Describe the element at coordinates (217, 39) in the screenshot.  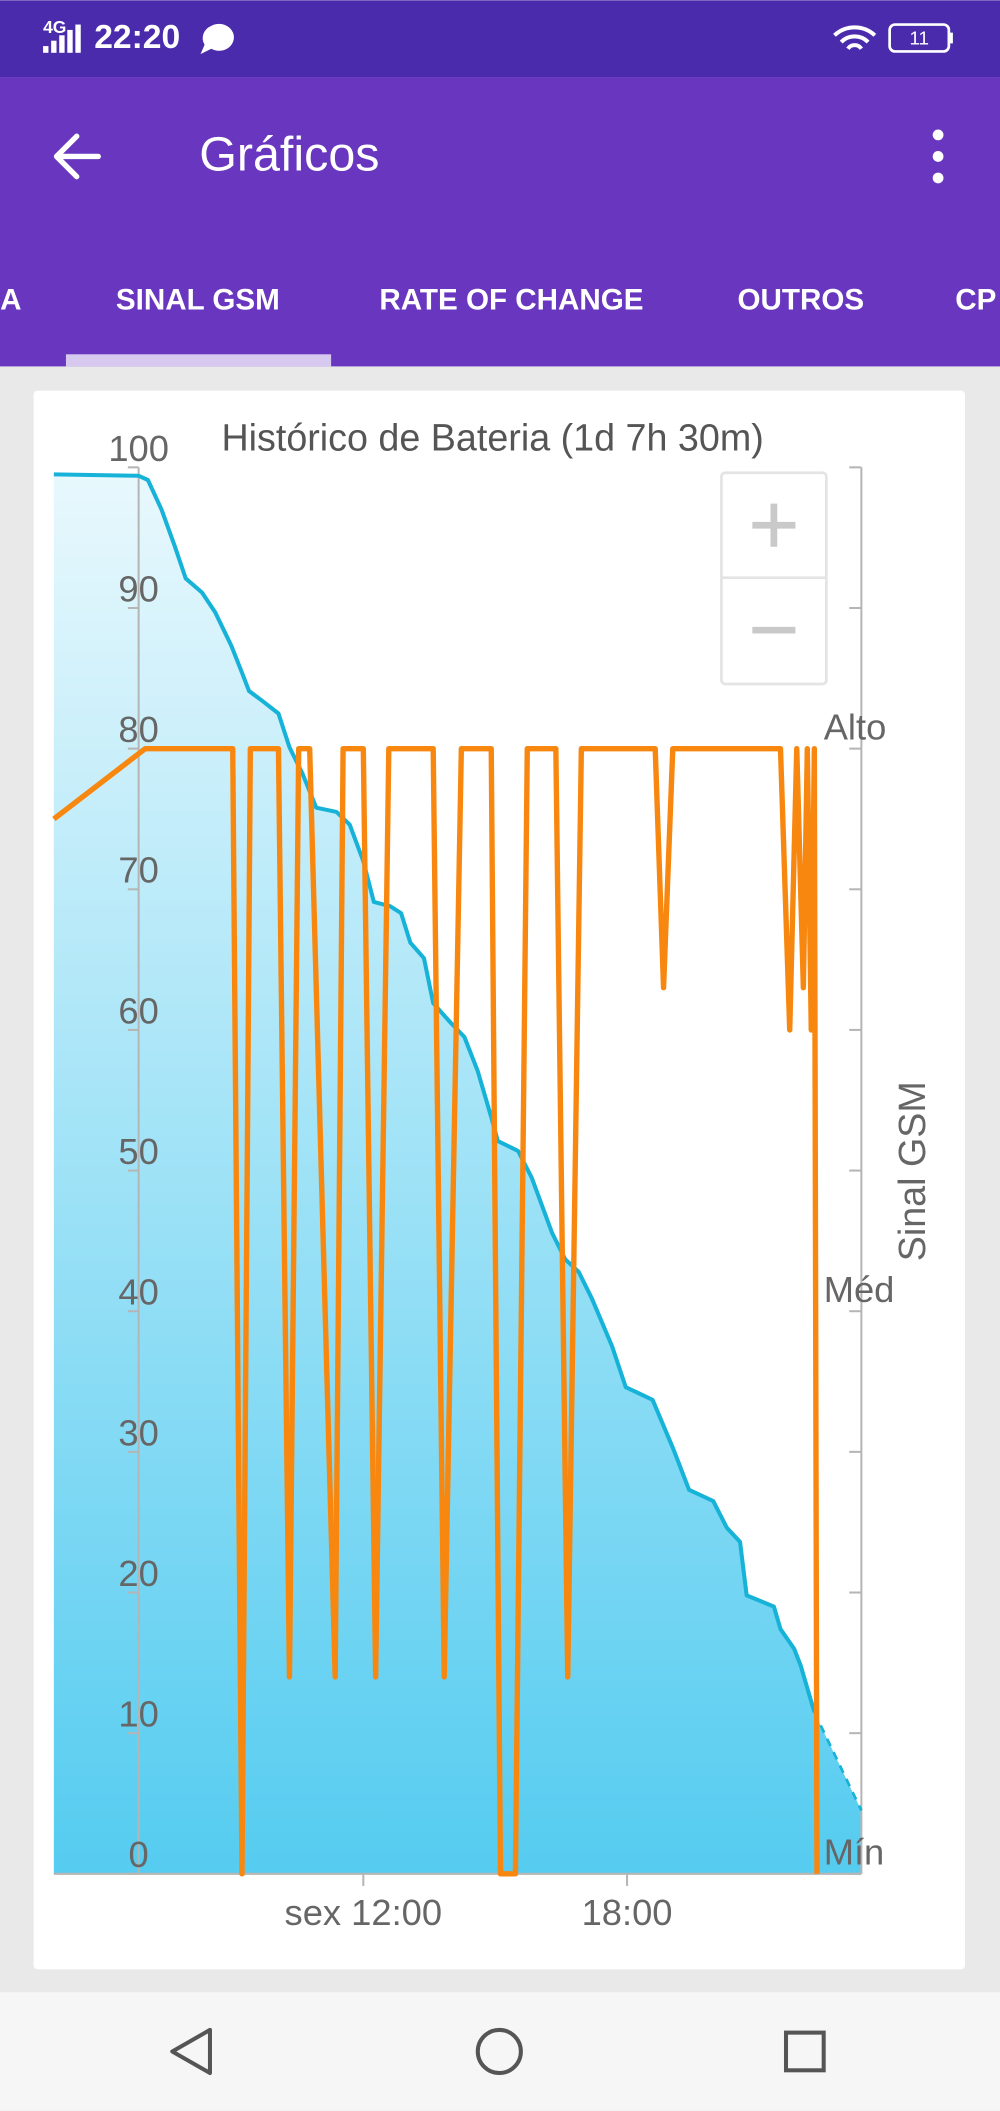
I see `chat-icon` at that location.